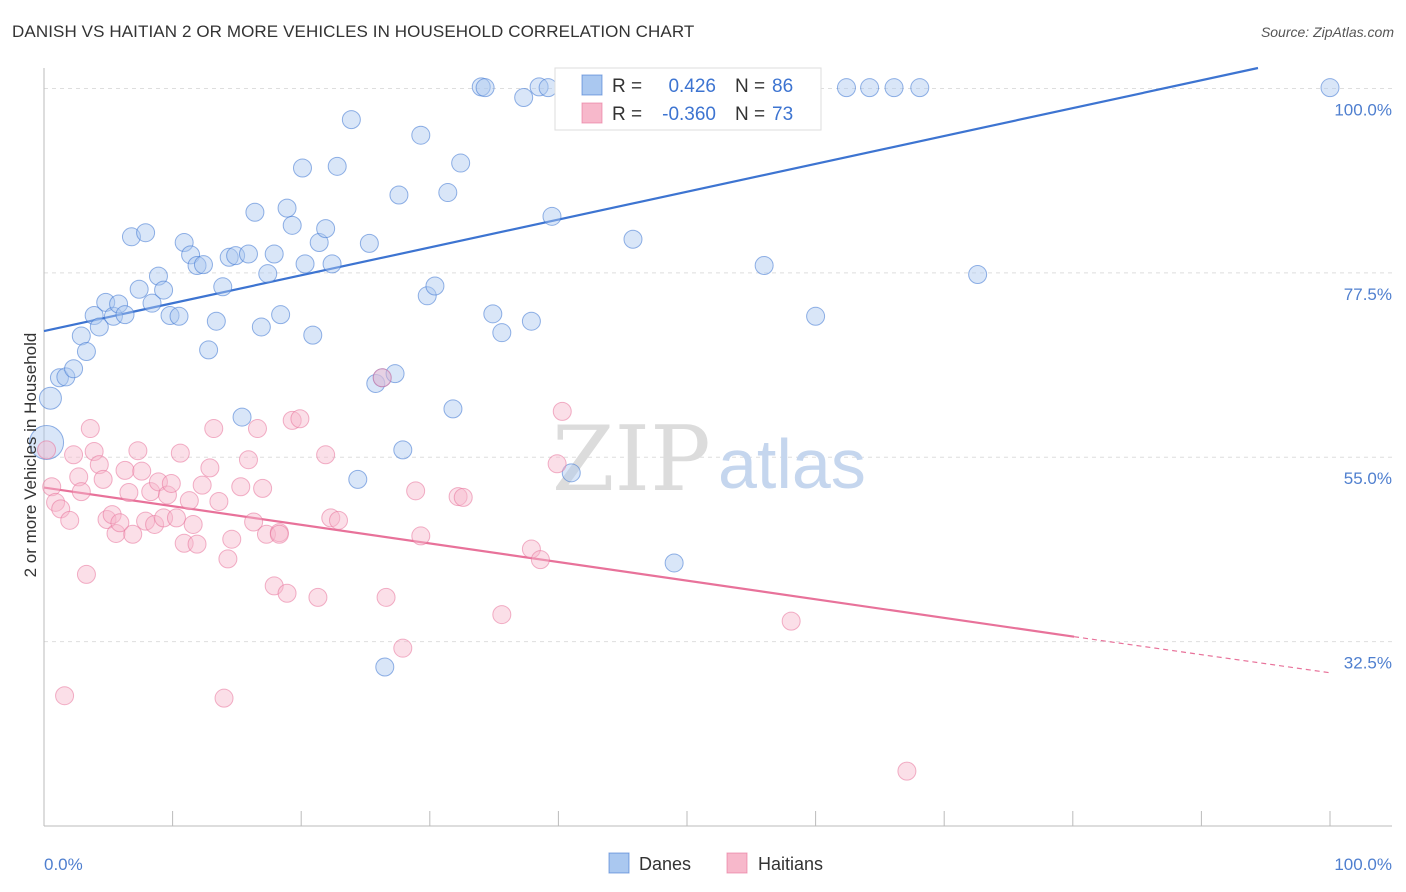  What do you see at coordinates (1202, 655) in the screenshot?
I see `trend-line-dashed-haitians` at bounding box center [1202, 655].